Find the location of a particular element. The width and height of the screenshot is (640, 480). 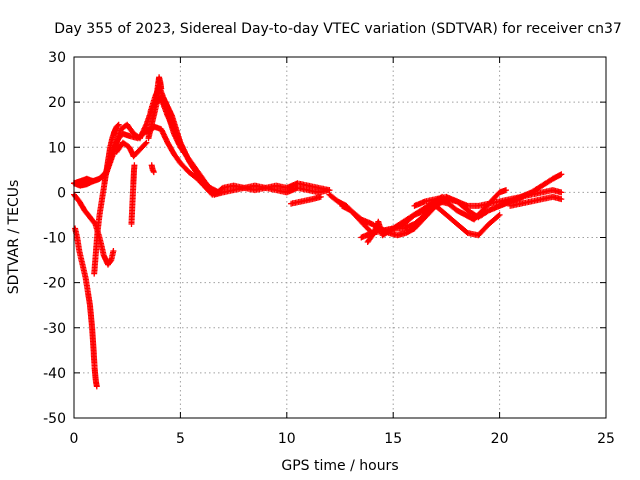

x-tick-label: 10 is located at coordinates (287, 439).